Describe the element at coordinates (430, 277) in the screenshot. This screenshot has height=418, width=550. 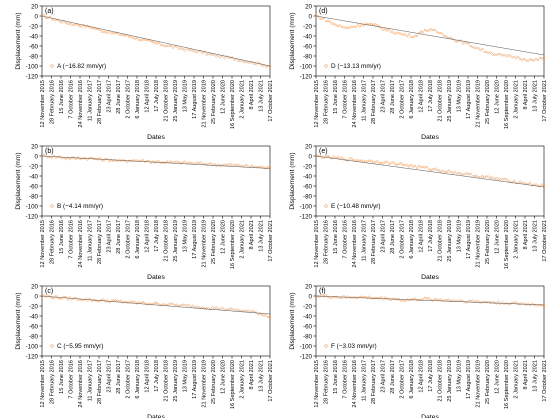
I see `x-axis-label: Dates` at that location.